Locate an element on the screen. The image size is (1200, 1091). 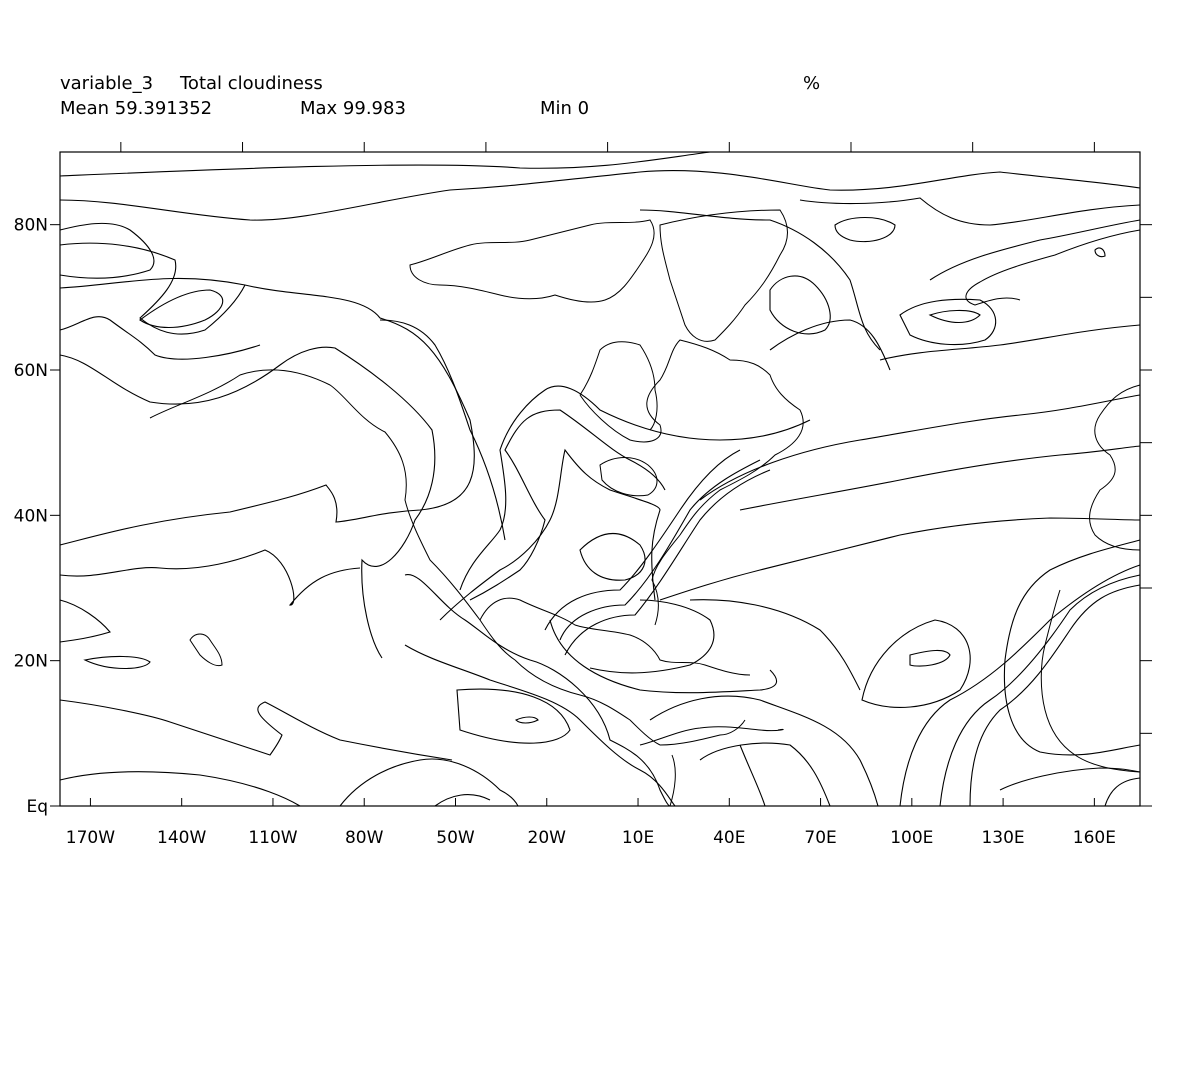
mean-value: Mean 59.391352 is located at coordinates (136, 108).